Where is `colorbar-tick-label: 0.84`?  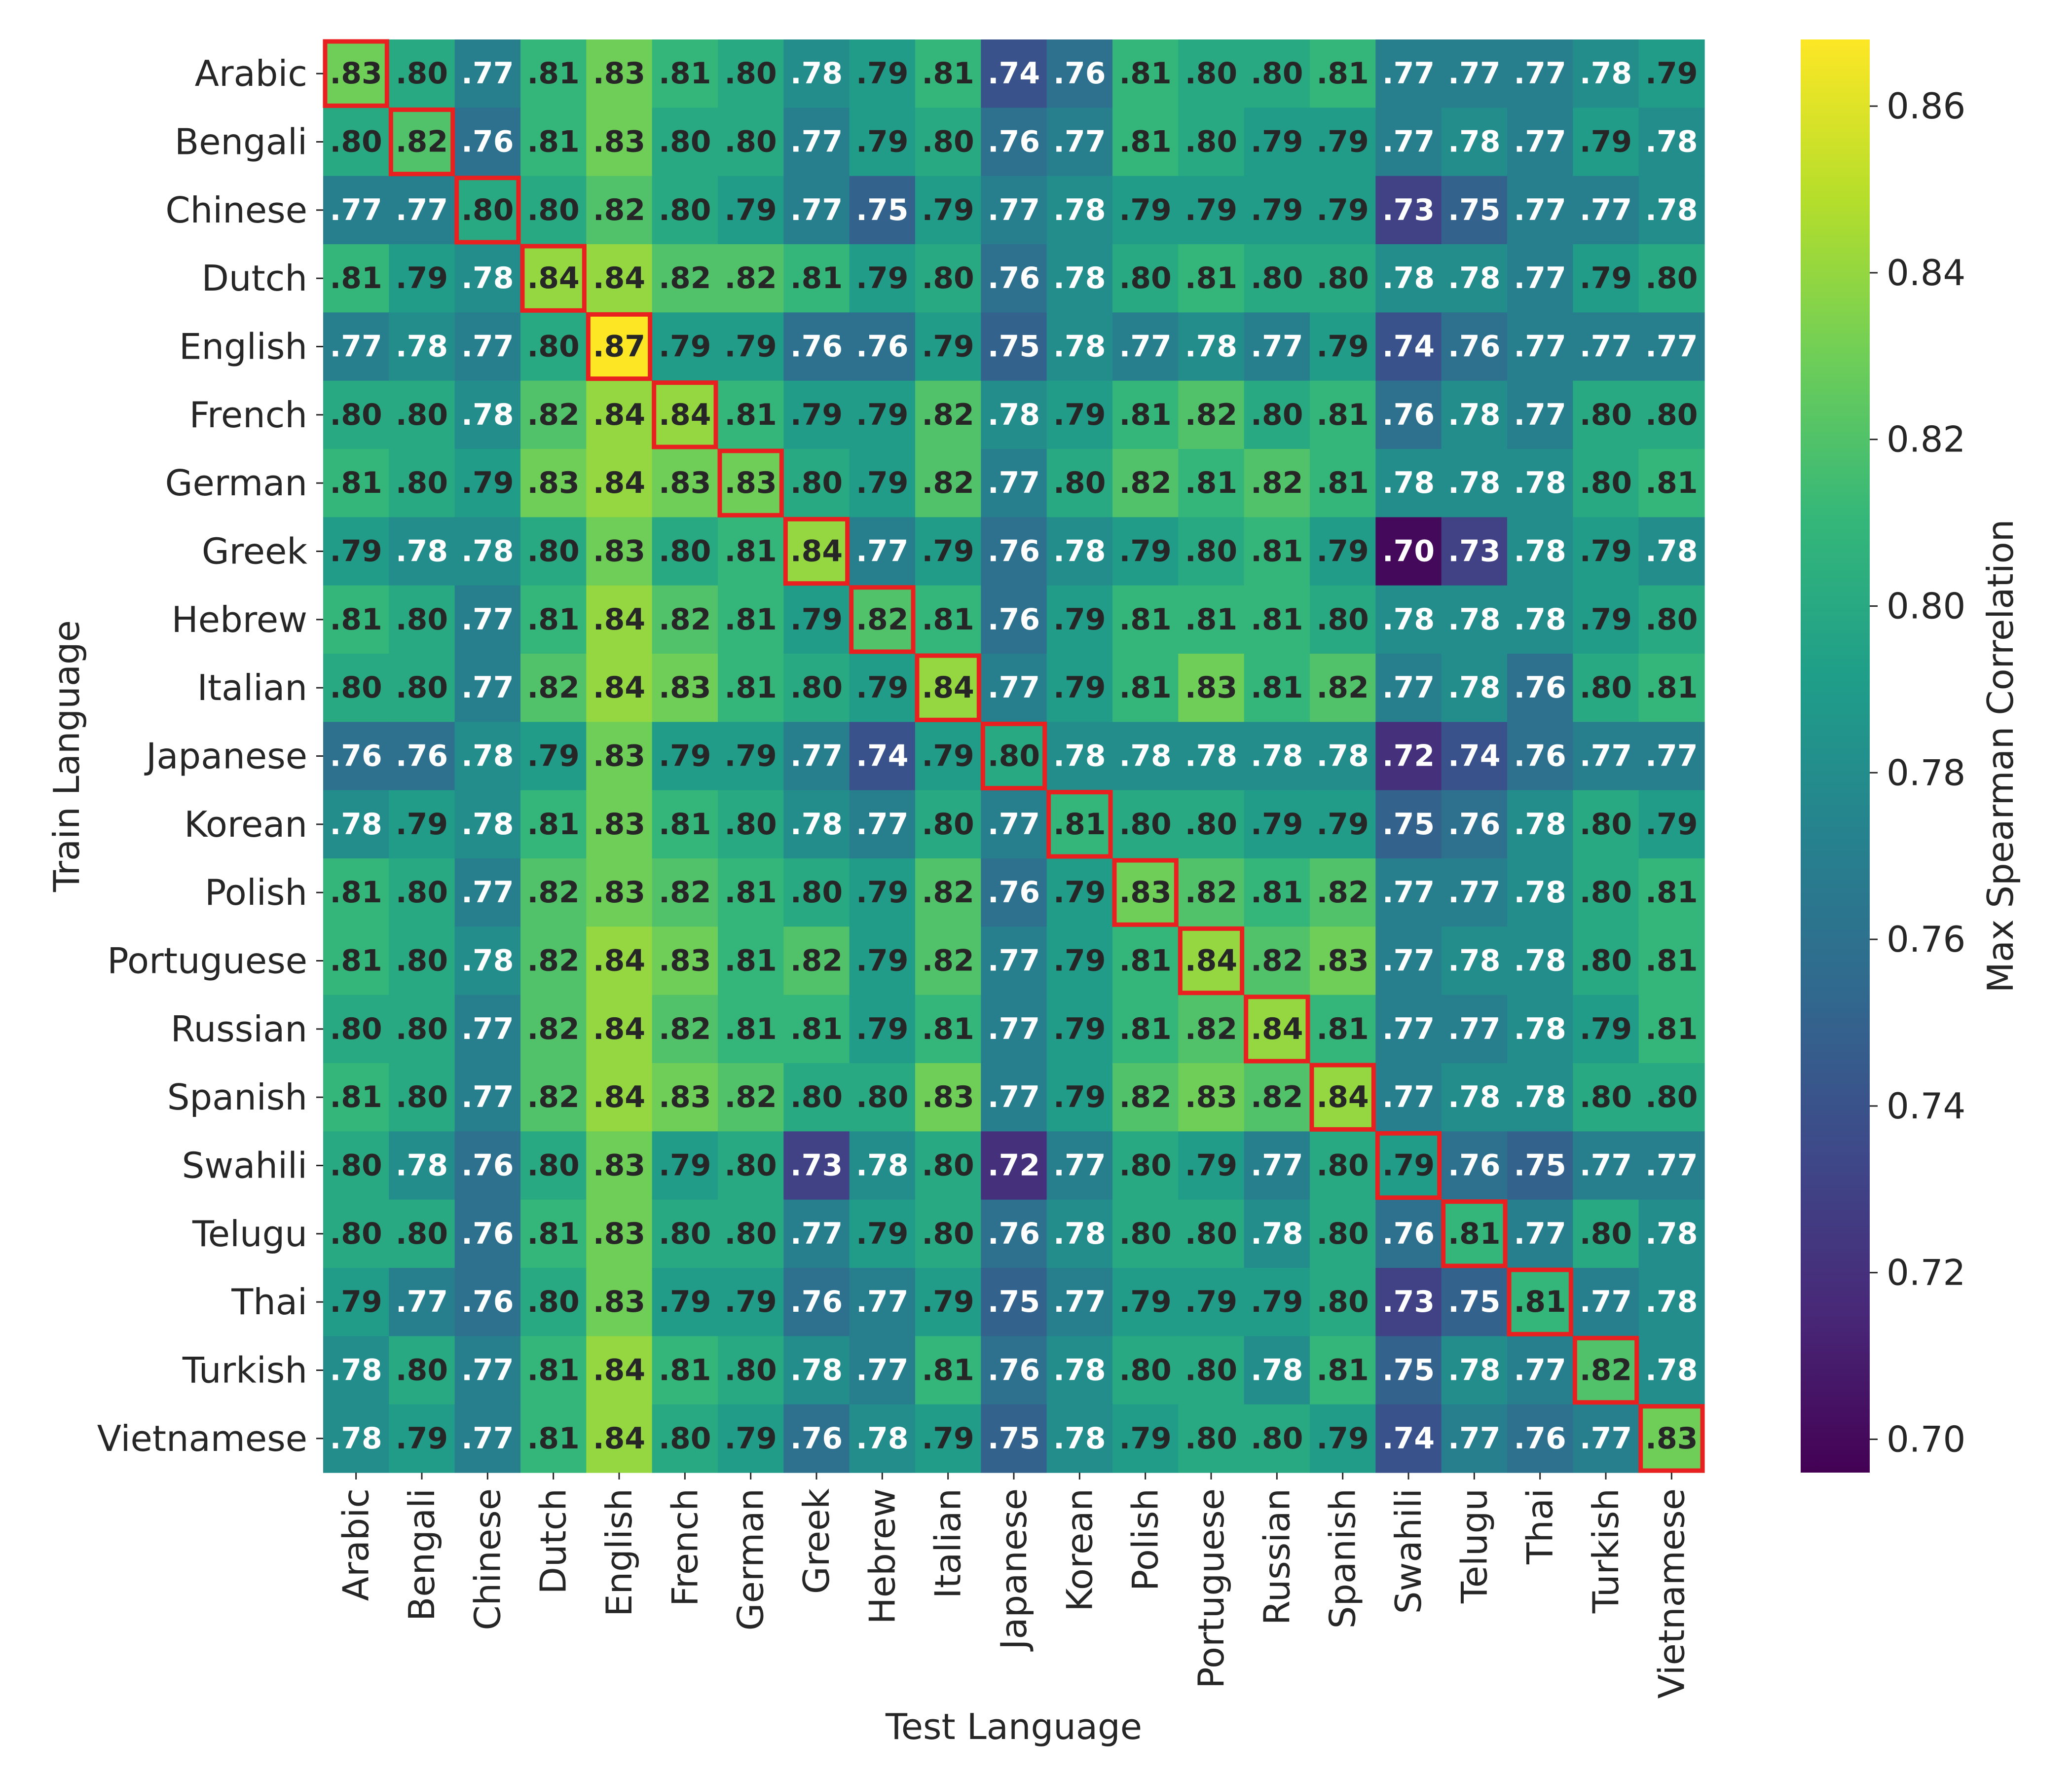
colorbar-tick-label: 0.84 is located at coordinates (1926, 273).